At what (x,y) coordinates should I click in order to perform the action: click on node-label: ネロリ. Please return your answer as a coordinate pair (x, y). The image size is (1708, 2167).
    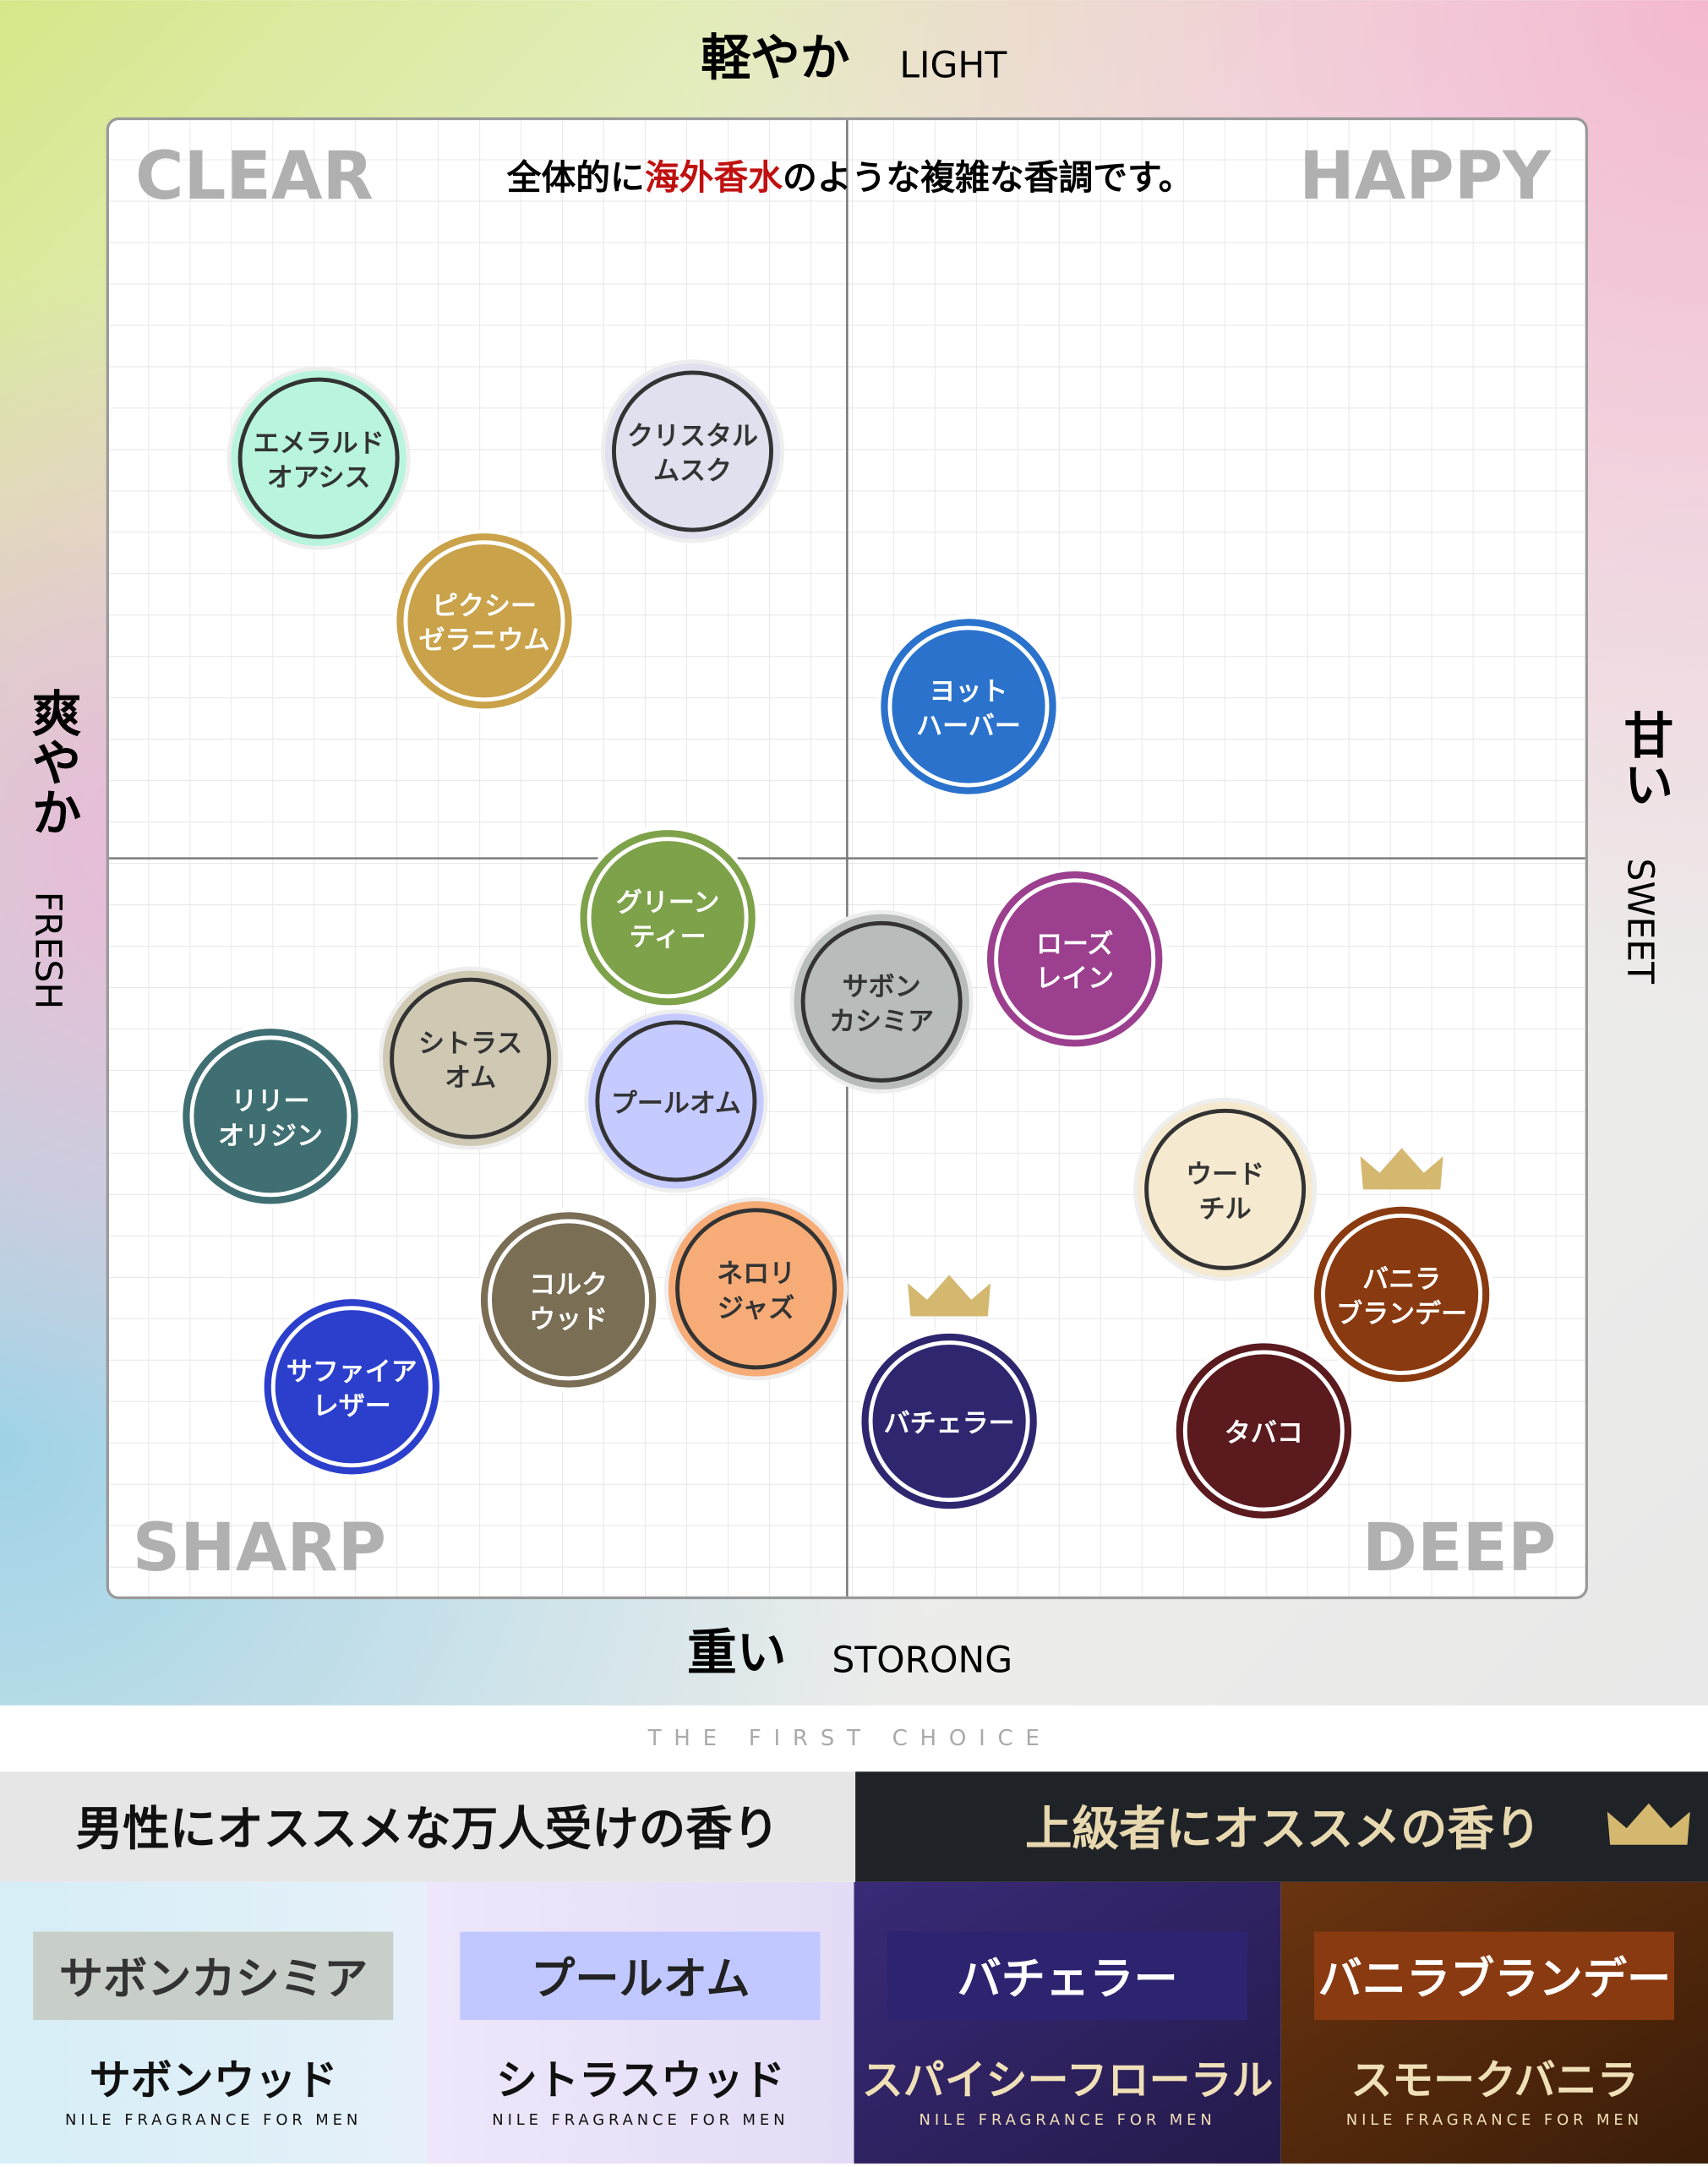
    Looking at the image, I should click on (756, 1274).